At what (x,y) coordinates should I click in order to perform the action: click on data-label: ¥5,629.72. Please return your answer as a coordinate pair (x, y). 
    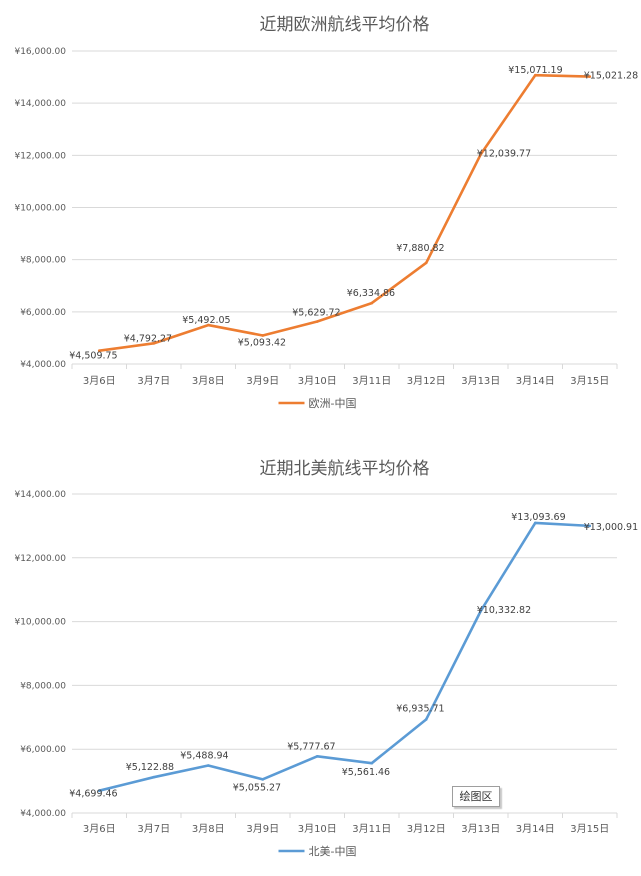
    Looking at the image, I should click on (316, 312).